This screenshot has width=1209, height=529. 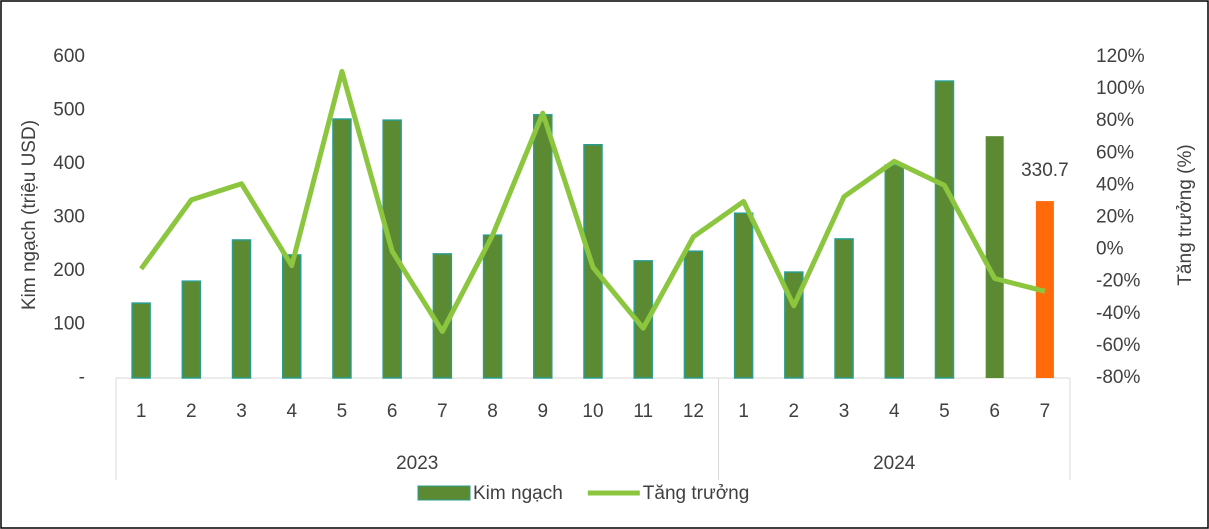 What do you see at coordinates (894, 463) in the screenshot?
I see `group-label: 2024` at bounding box center [894, 463].